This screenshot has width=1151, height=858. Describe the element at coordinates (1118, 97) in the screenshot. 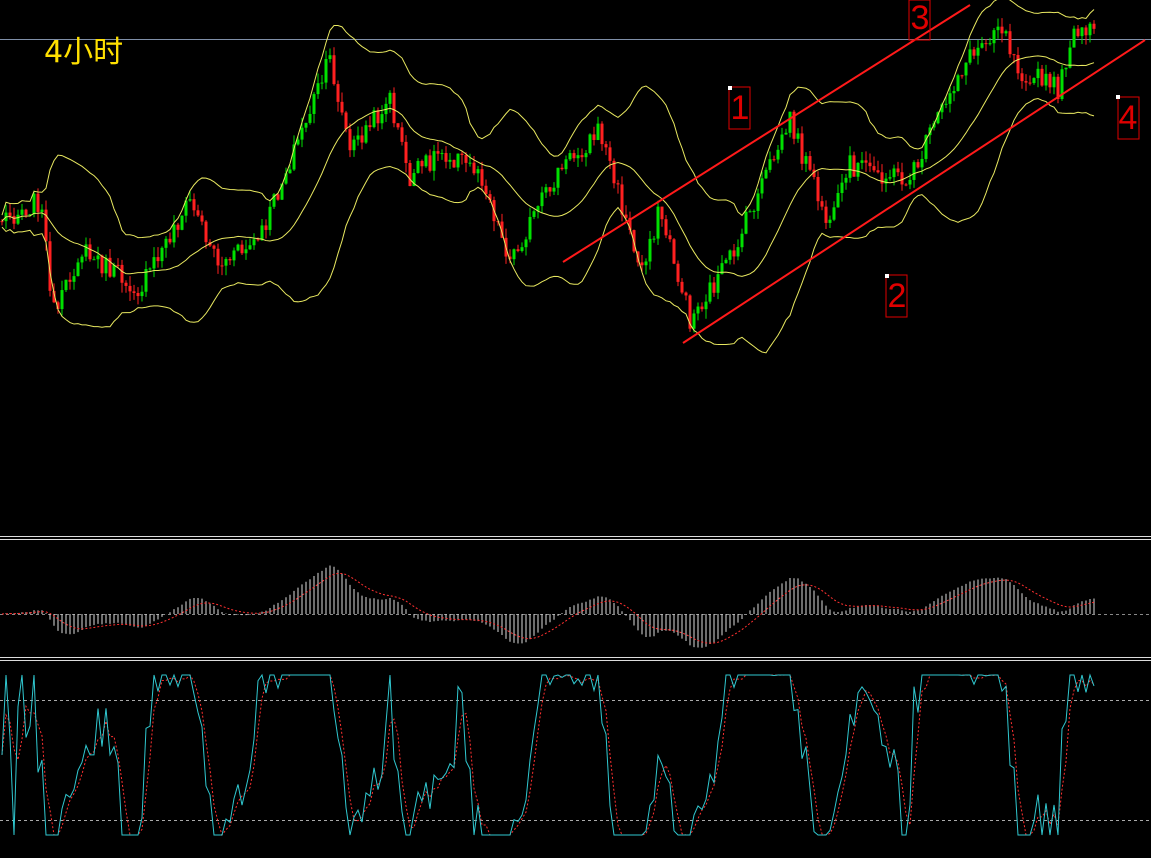

I see `anchor-dot` at that location.